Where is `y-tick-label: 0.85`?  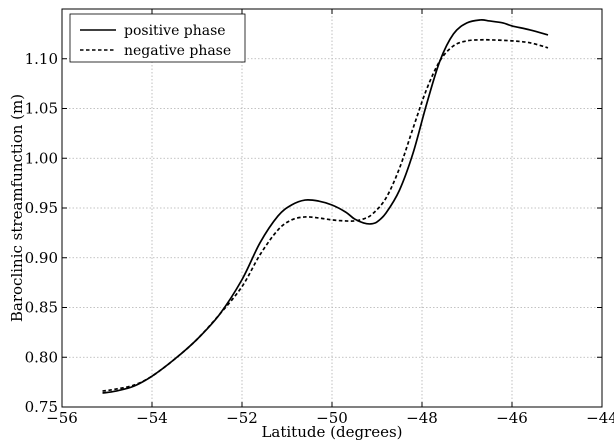
y-tick-label: 0.85 is located at coordinates (41, 308).